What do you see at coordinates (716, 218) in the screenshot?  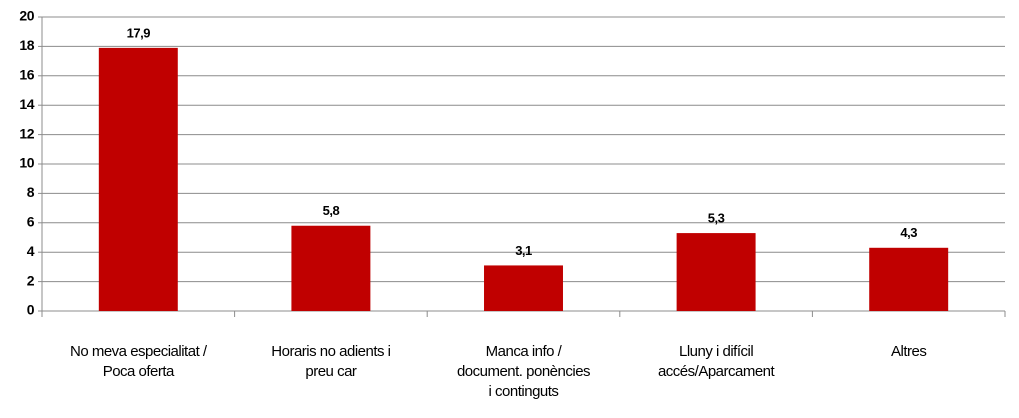 I see `value-label: 5,3` at bounding box center [716, 218].